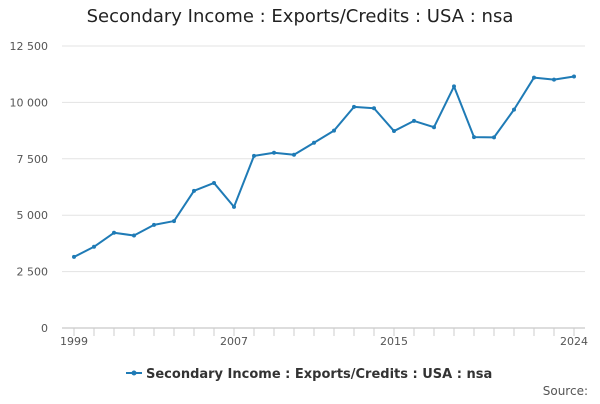 The height and width of the screenshot is (404, 600). What do you see at coordinates (74, 341) in the screenshot?
I see `x-tick-label: 1999` at bounding box center [74, 341].